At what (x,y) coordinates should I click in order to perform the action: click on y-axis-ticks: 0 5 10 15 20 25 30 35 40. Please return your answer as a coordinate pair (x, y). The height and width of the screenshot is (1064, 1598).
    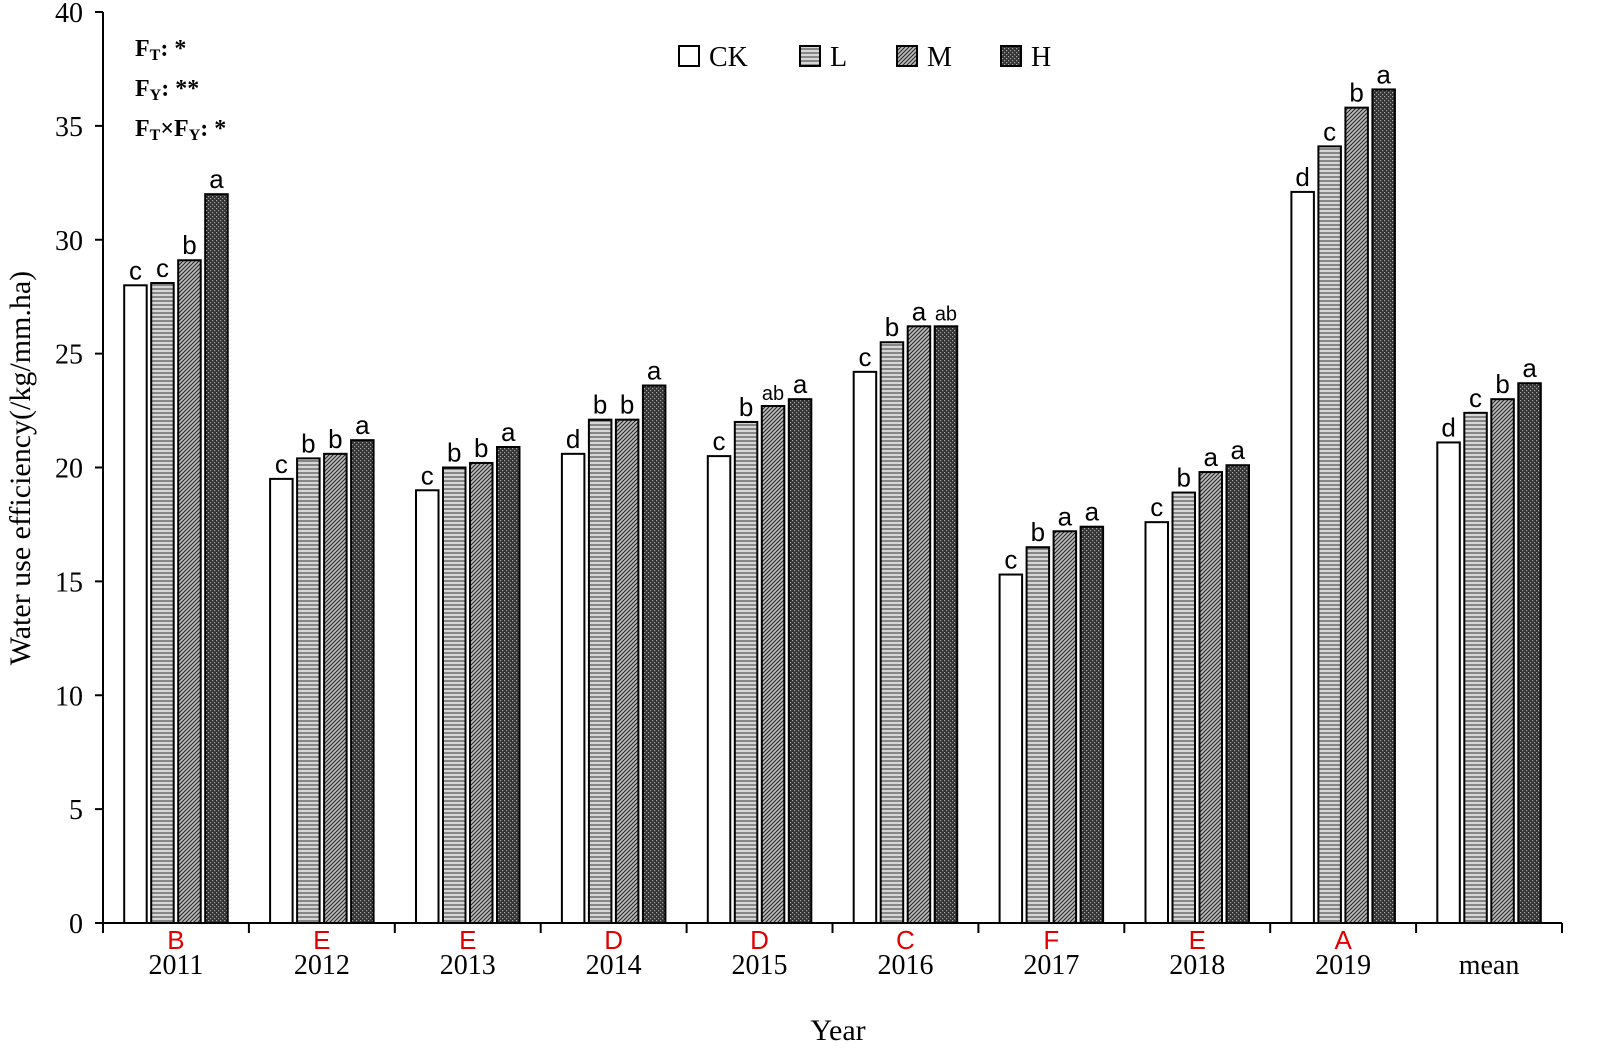
    Looking at the image, I should click on (79, 470).